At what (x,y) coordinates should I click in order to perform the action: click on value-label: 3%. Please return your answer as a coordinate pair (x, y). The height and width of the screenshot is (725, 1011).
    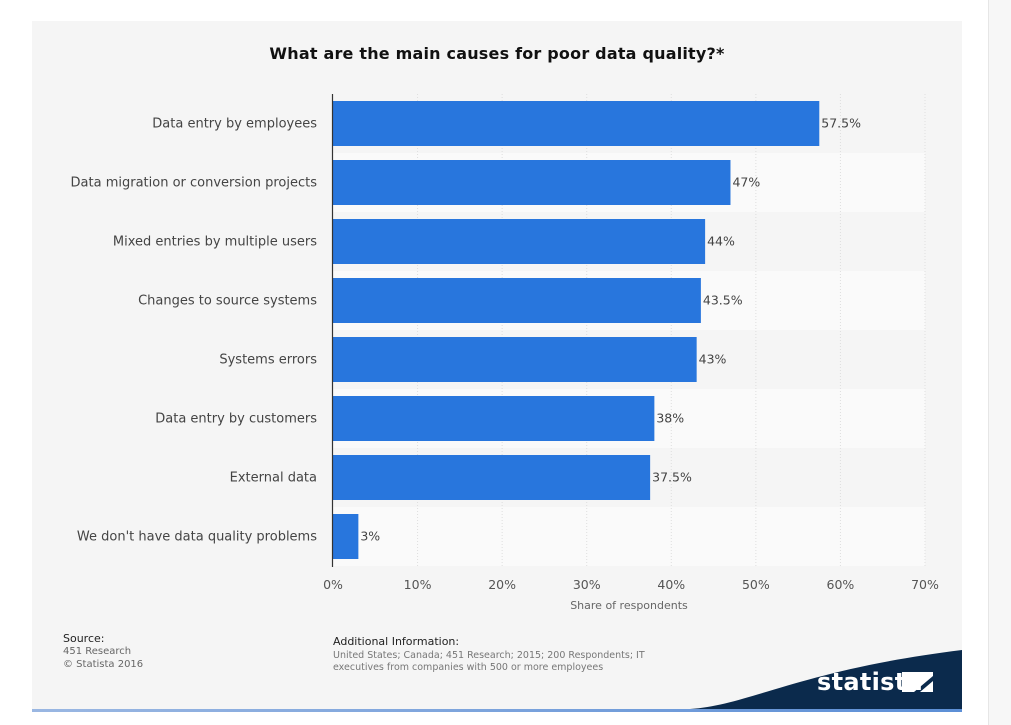
    Looking at the image, I should click on (370, 536).